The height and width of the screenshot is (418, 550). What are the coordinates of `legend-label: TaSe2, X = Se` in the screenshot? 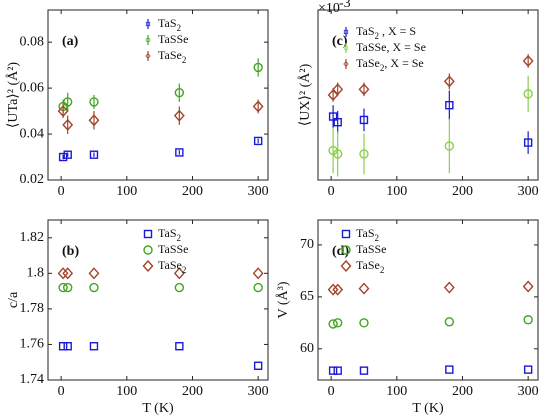 It's located at (390, 64).